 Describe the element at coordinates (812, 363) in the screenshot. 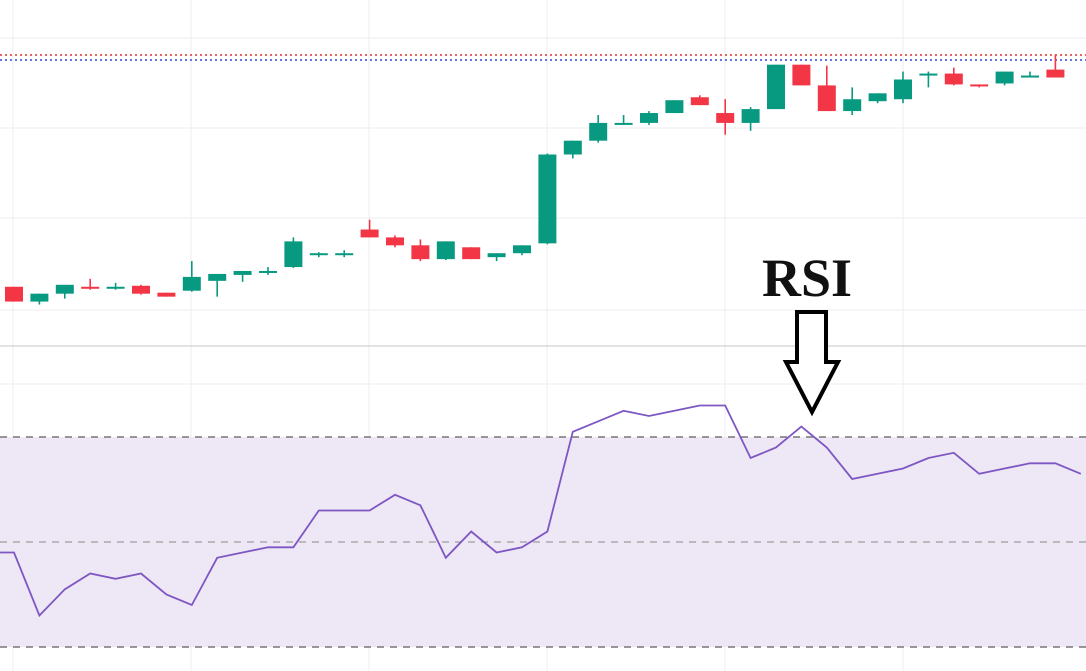

I see `down-arrow-icon` at that location.